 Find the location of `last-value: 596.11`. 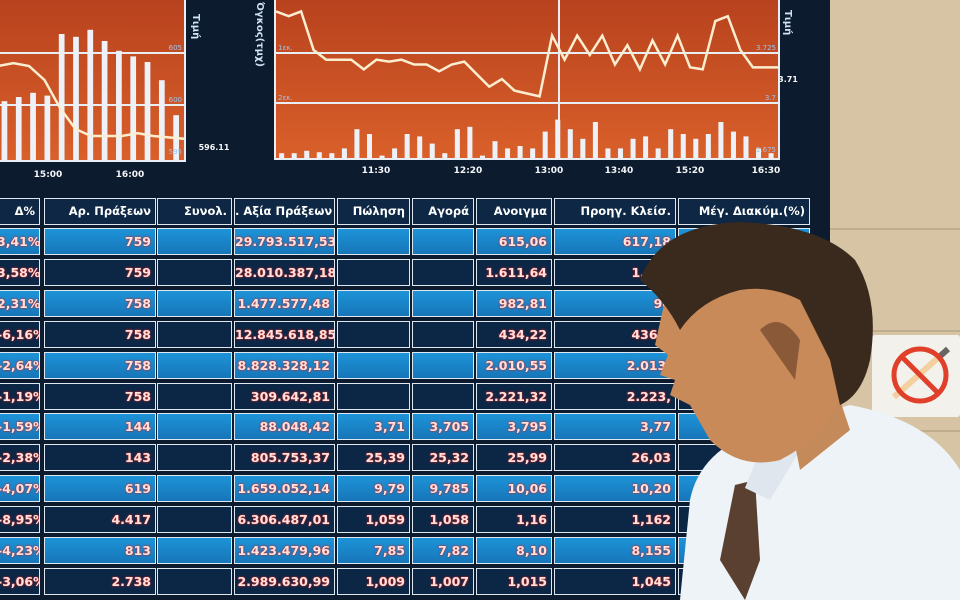

last-value: 596.11 is located at coordinates (214, 147).